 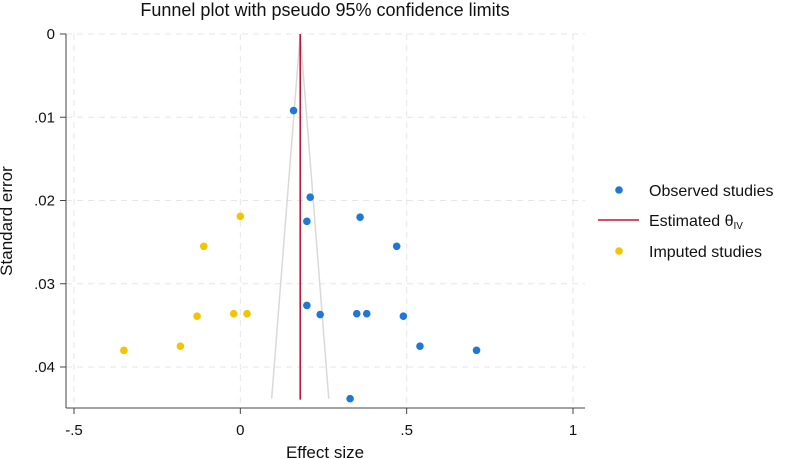 I want to click on legend-imputed-label: Imputed studies, so click(x=705, y=252).